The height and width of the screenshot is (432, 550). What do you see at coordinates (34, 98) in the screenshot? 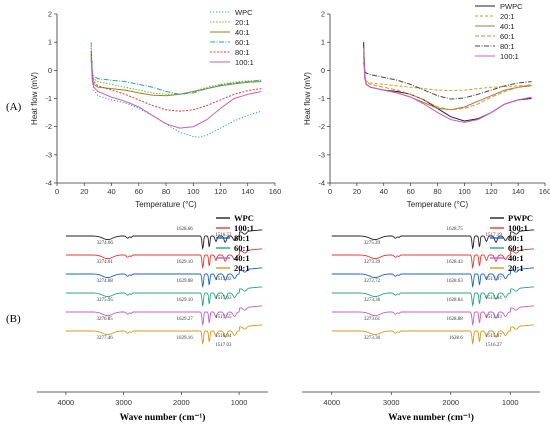
I see `dsc1-y-label: Heat flow (mV)` at bounding box center [34, 98].